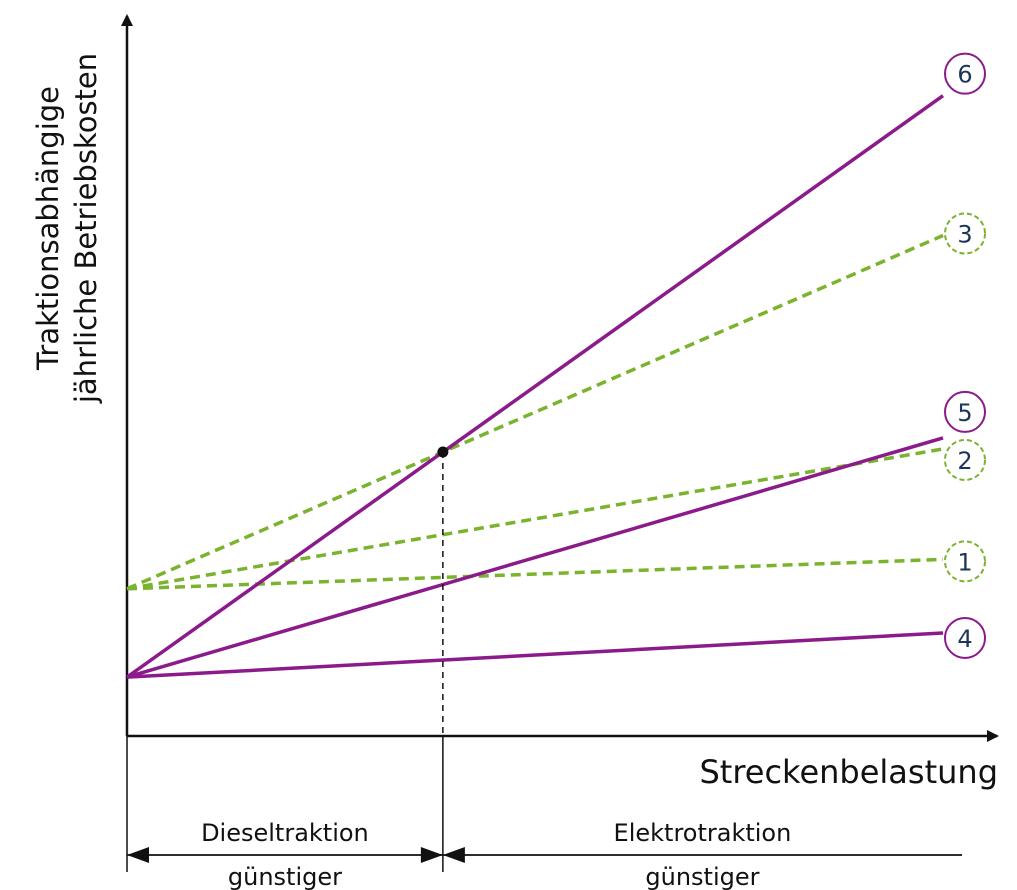 This screenshot has height=890, width=1017. I want to click on intersection-point, so click(442, 452).